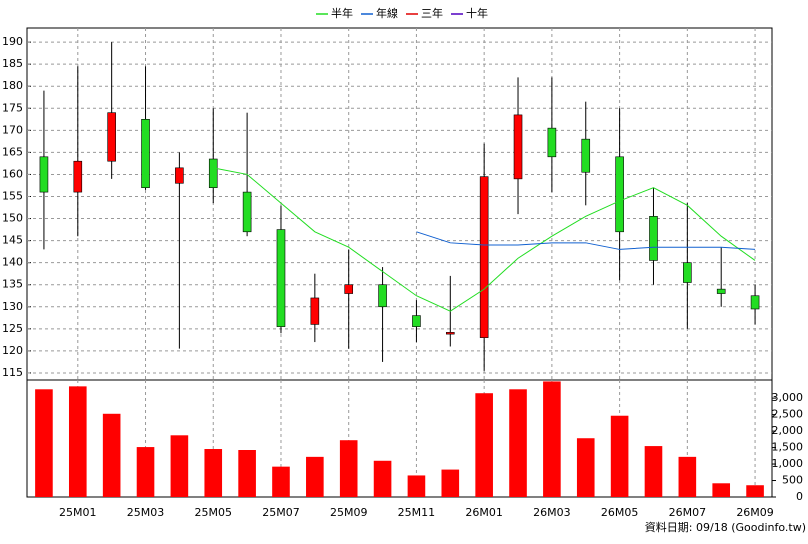 Image resolution: width=808 pixels, height=544 pixels. I want to click on legend-label: 十年, so click(477, 13).